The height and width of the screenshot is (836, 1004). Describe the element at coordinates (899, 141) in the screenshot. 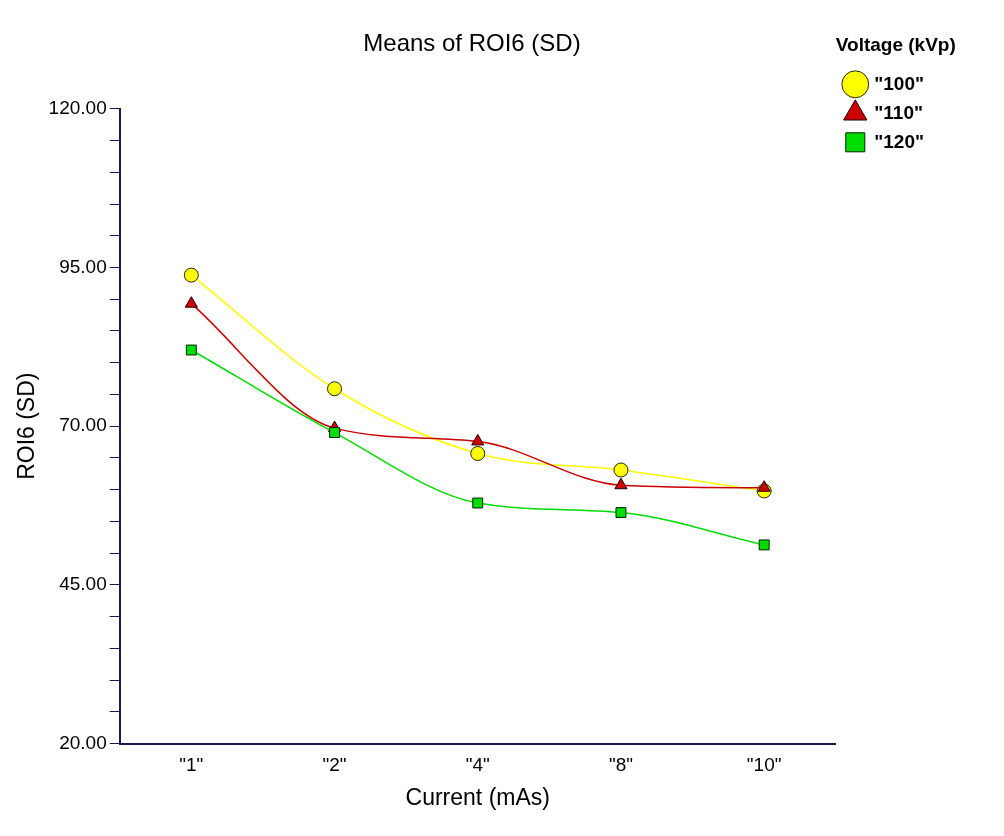

I see `legend-label: "120"` at that location.